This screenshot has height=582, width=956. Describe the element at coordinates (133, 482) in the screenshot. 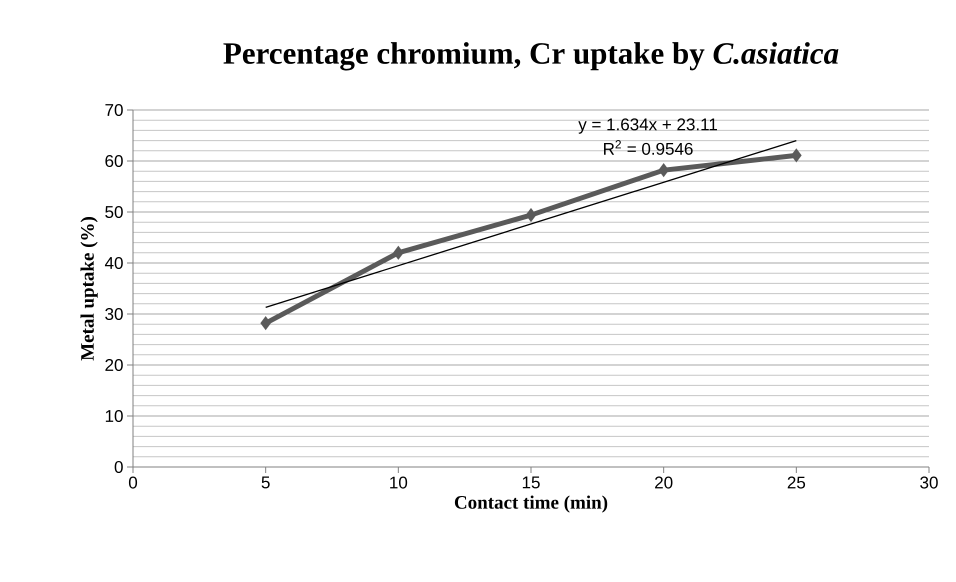

I see `x-tick-label: 0` at that location.